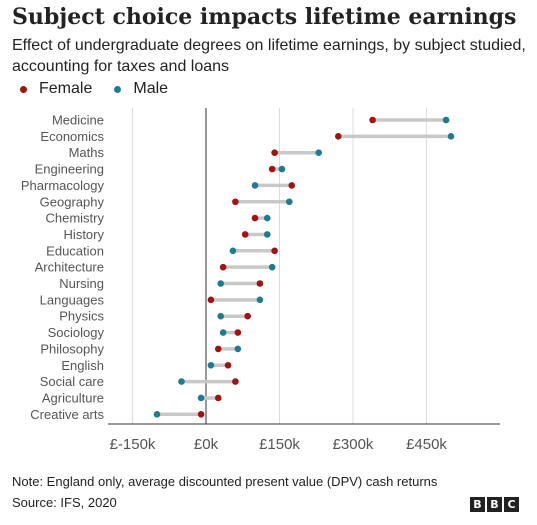  What do you see at coordinates (72, 136) in the screenshot?
I see `category-label: Economics` at bounding box center [72, 136].